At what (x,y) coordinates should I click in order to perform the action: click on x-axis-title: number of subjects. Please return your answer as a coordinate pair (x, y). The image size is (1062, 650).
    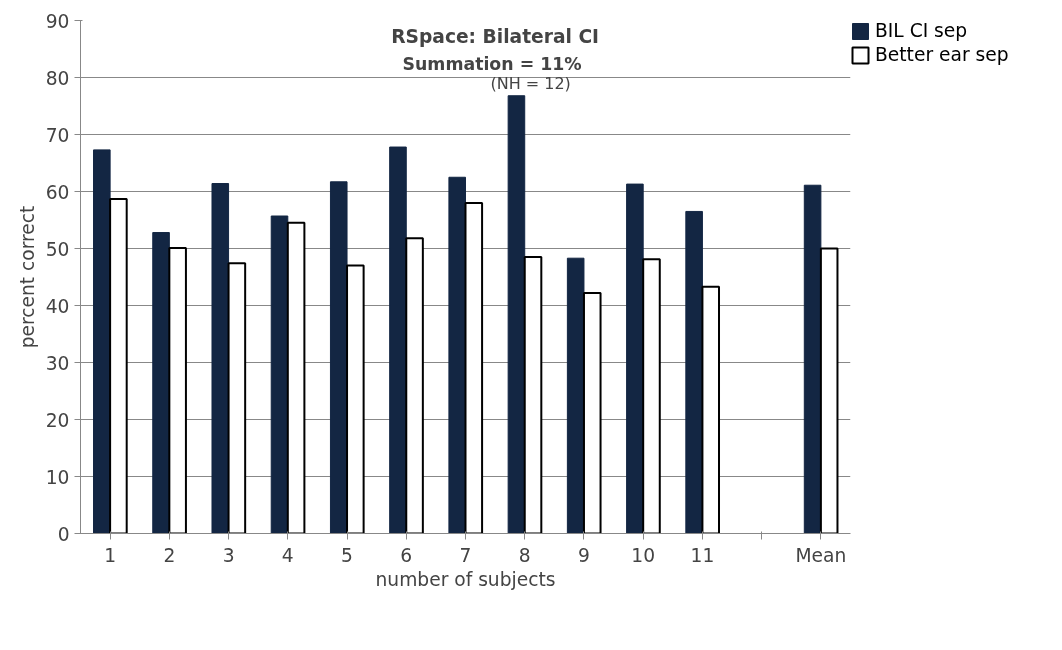
    Looking at the image, I should click on (465, 579).